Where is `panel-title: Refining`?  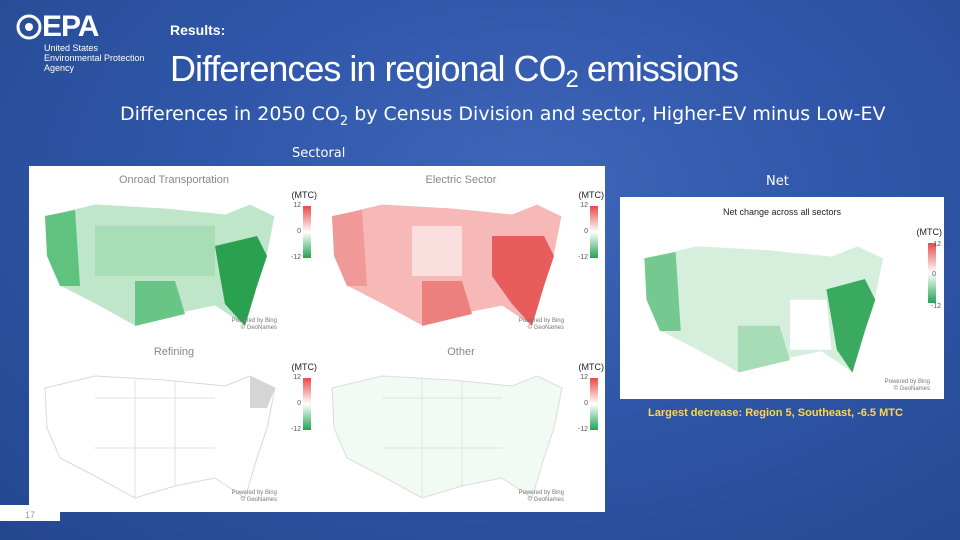 panel-title: Refining is located at coordinates (174, 352).